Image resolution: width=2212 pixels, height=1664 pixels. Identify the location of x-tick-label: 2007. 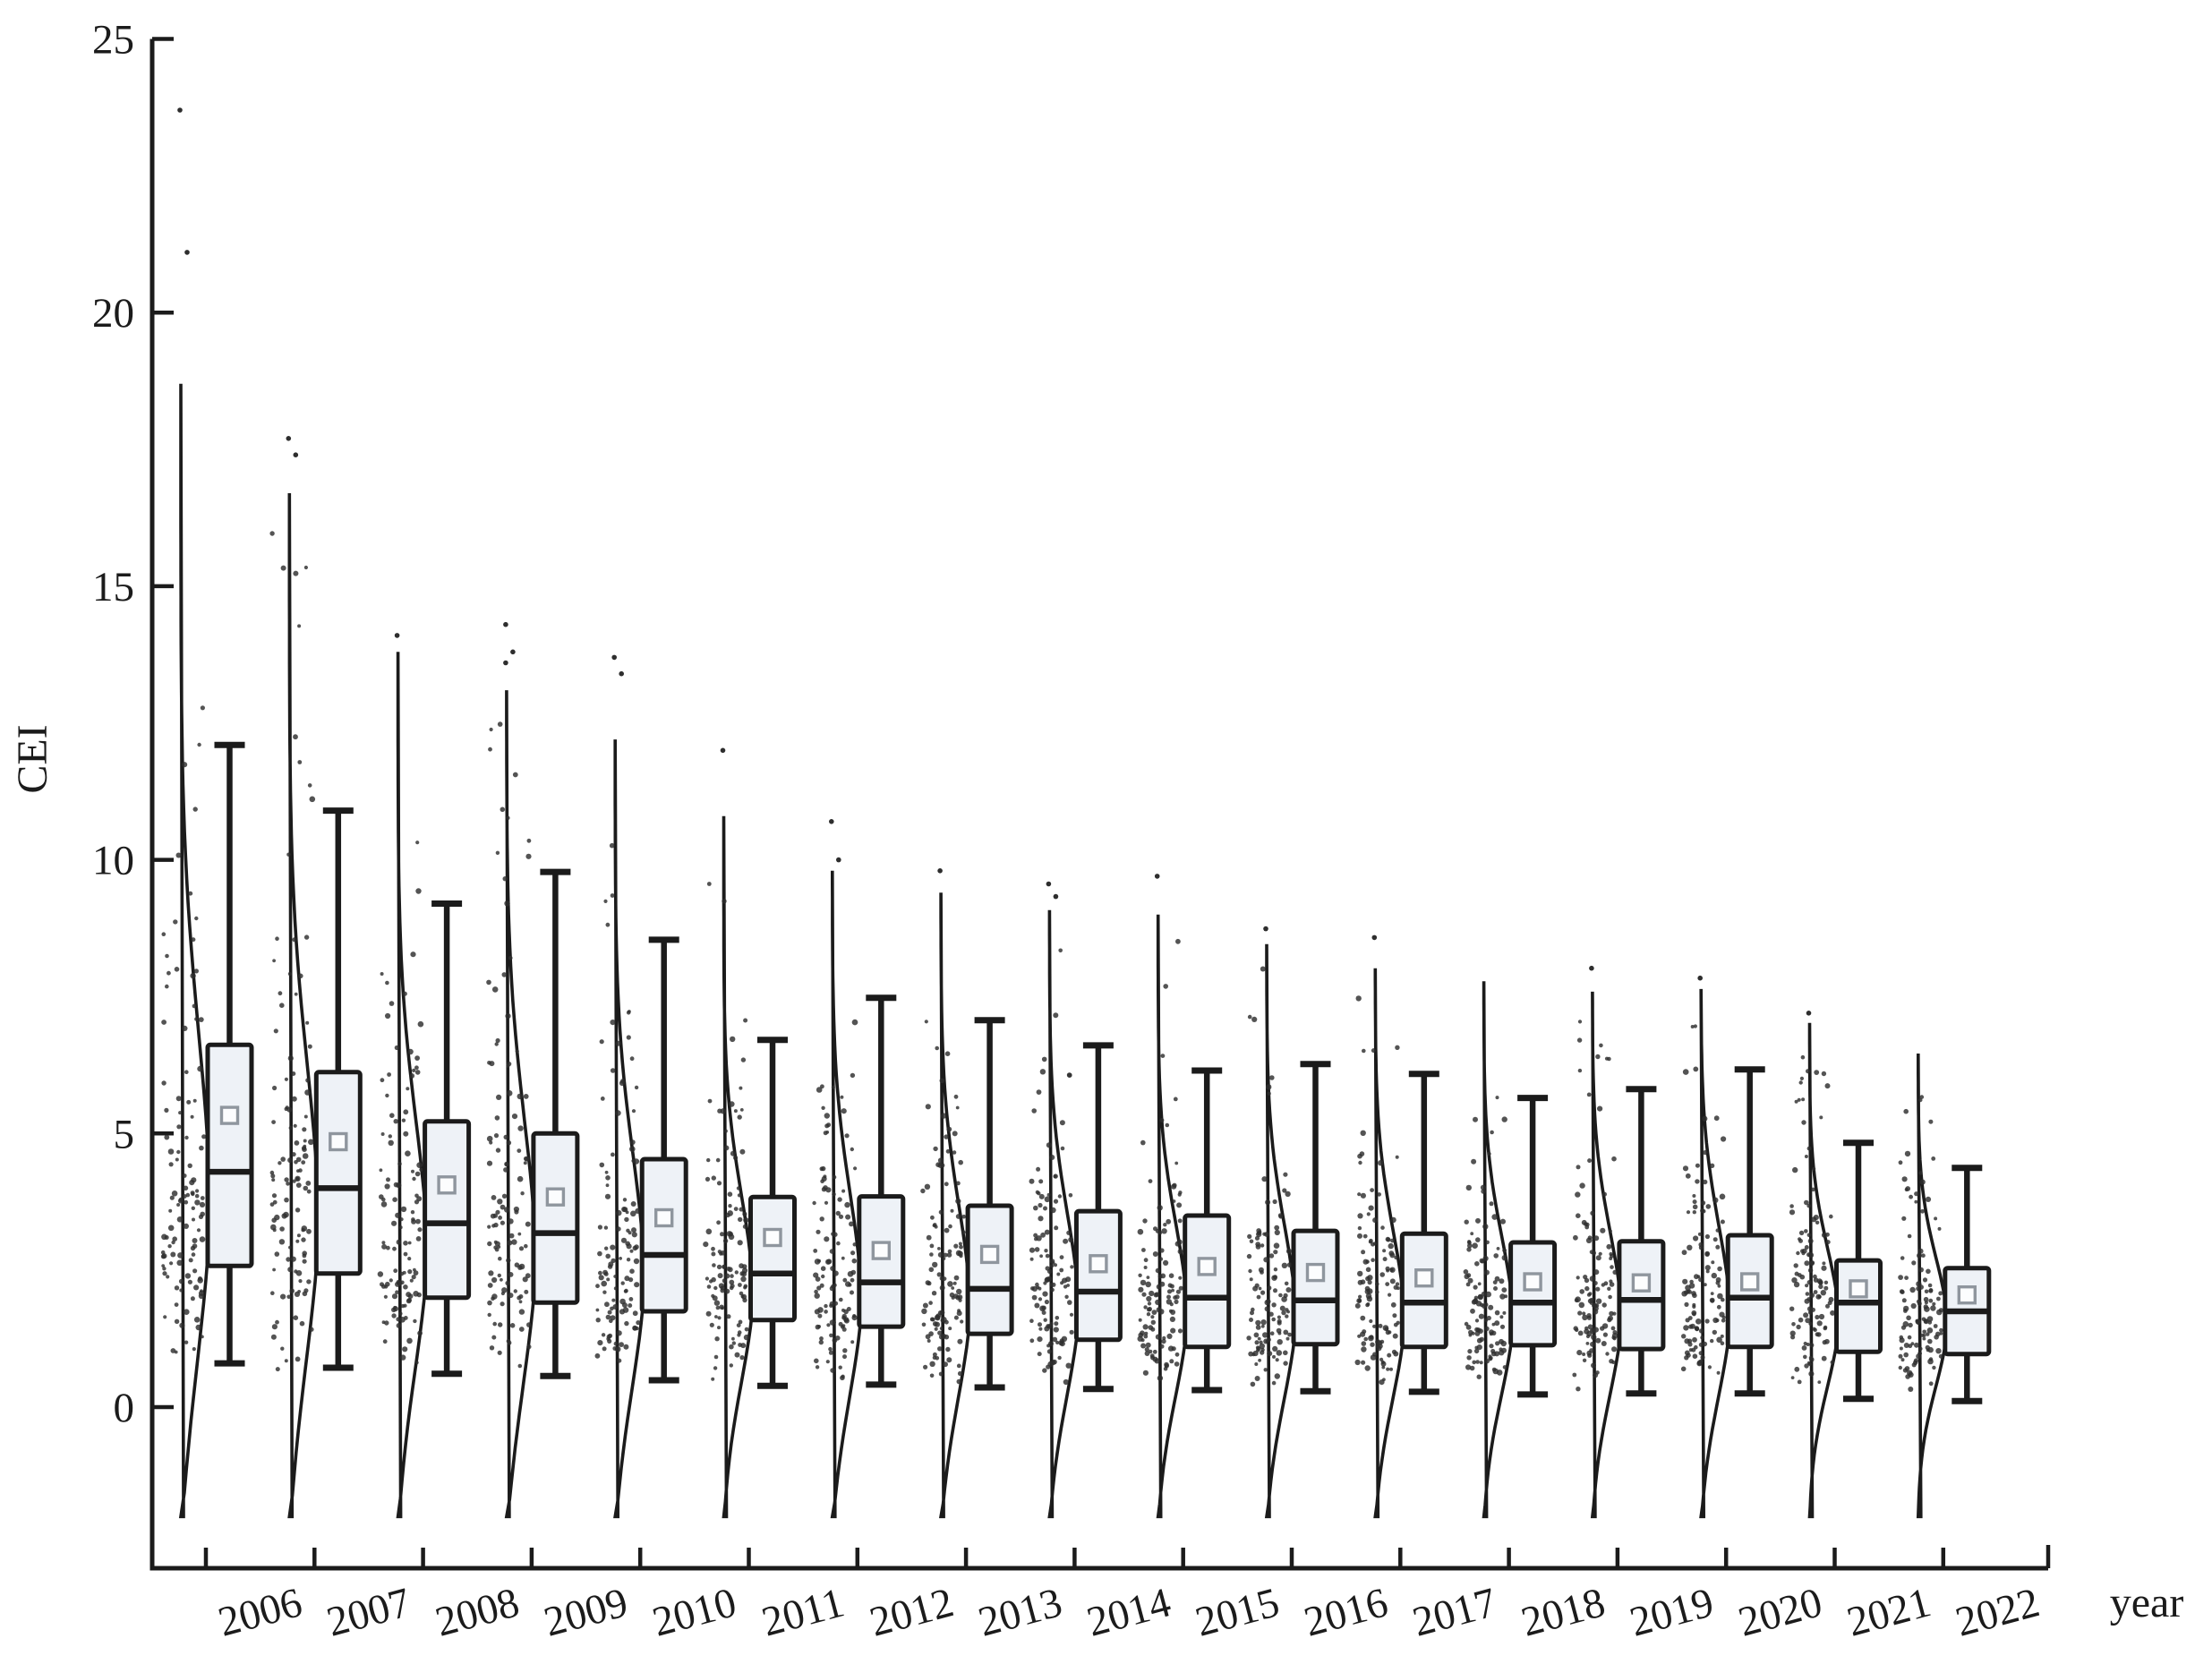
(368, 1612).